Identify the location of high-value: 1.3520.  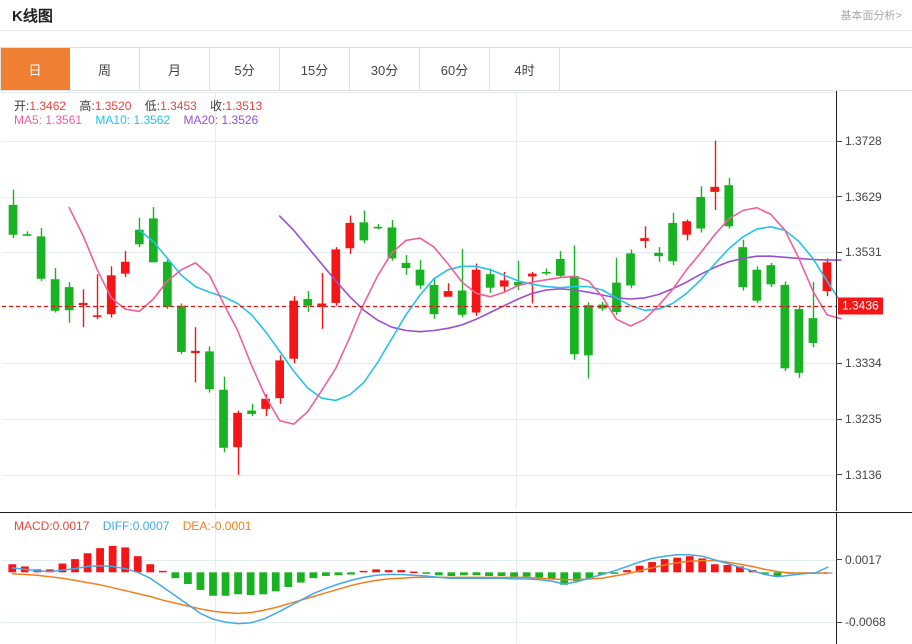
(113, 106).